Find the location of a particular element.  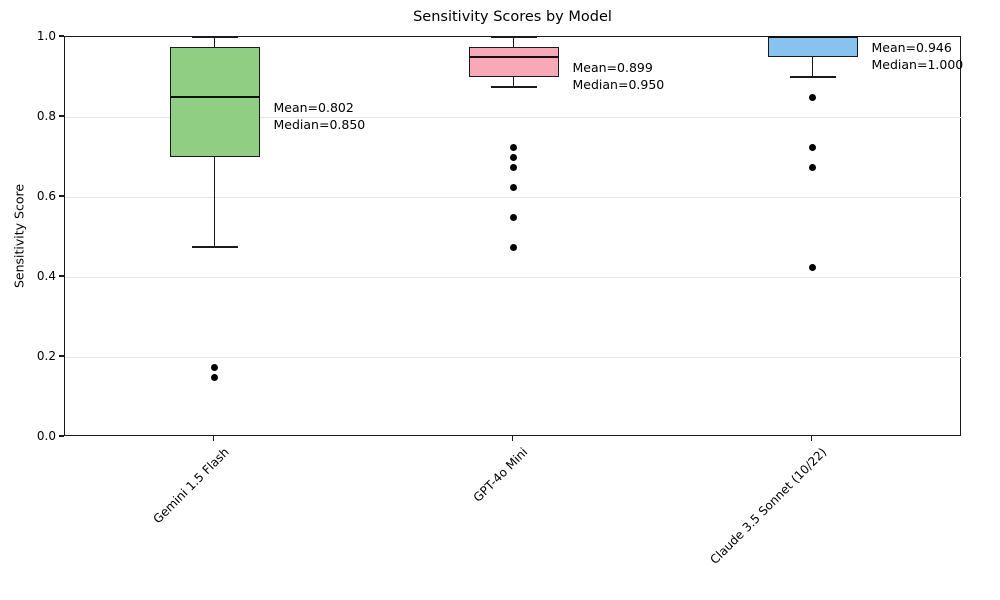

x-tick-label: Claude 3.5 Sonnet (10/22) is located at coordinates (768, 506).